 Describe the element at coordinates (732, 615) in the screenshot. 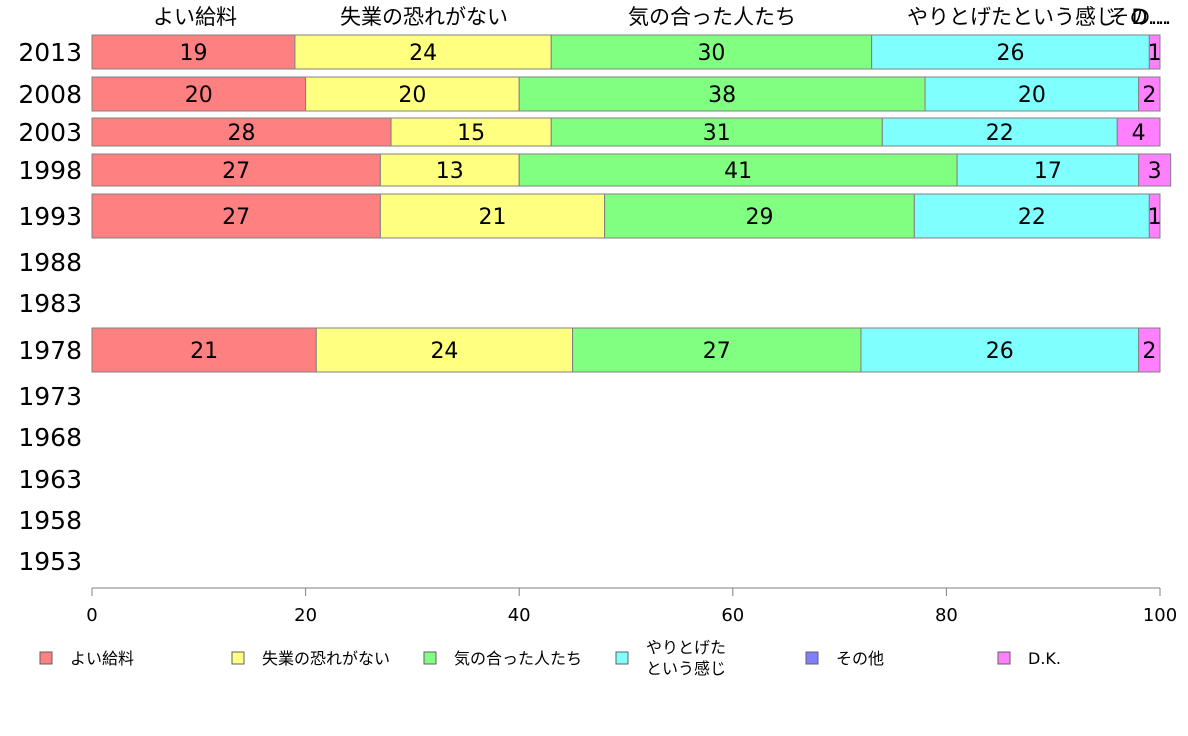

I see `x-tick-label: 60` at that location.